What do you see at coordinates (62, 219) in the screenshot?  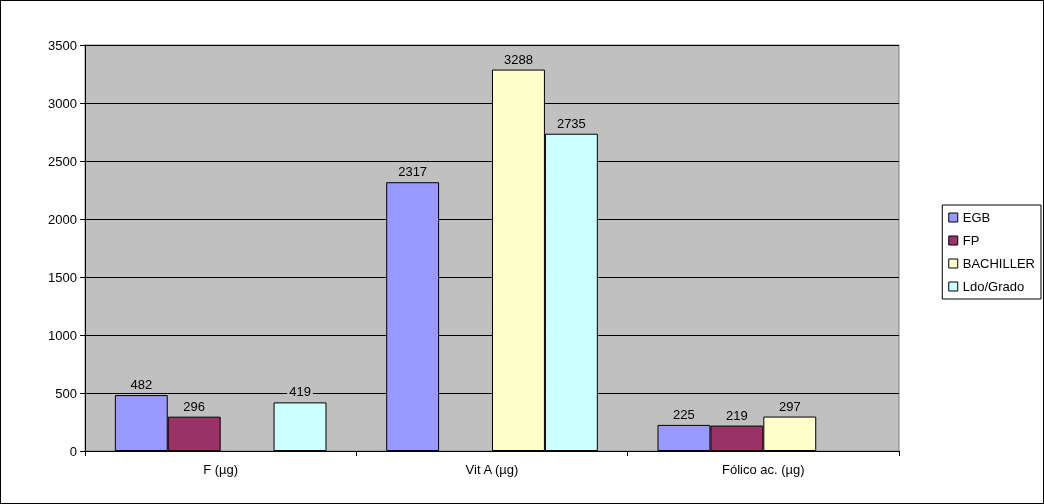 I see `y-tick-label: 2000` at bounding box center [62, 219].